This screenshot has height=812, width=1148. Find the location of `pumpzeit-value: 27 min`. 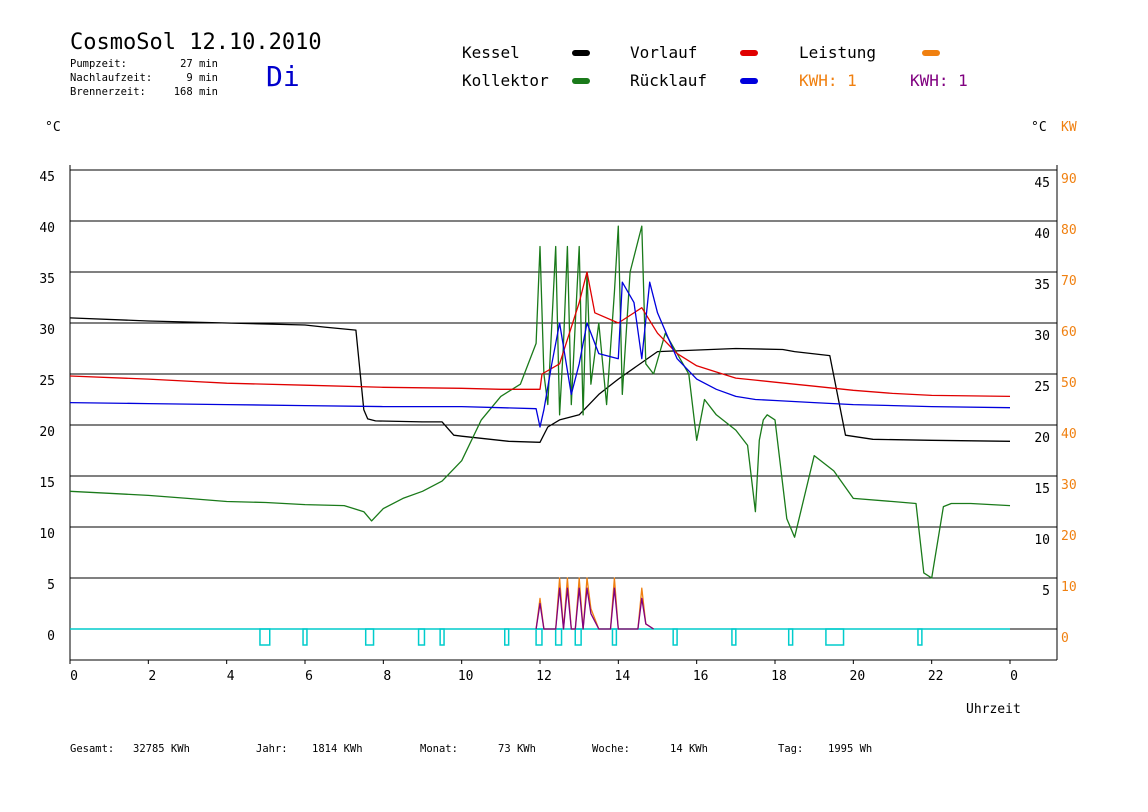

pumpzeit-value: 27 min is located at coordinates (199, 64).